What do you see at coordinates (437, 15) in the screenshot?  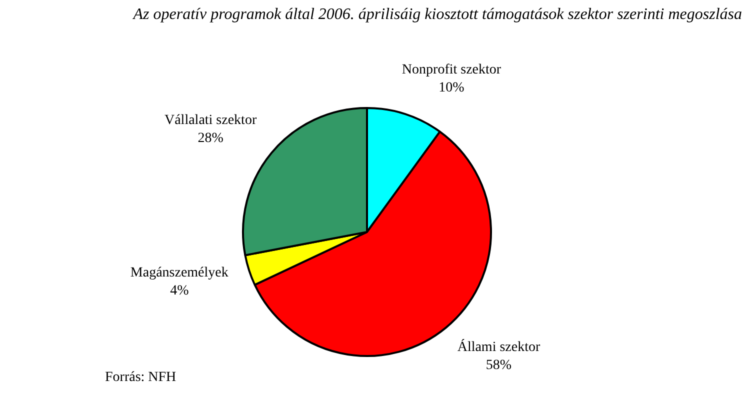 I see `chart-title: Az operatív programok által 2006. áprilisáig kiosztott támogatások szektor szerinti megoszlása` at bounding box center [437, 15].